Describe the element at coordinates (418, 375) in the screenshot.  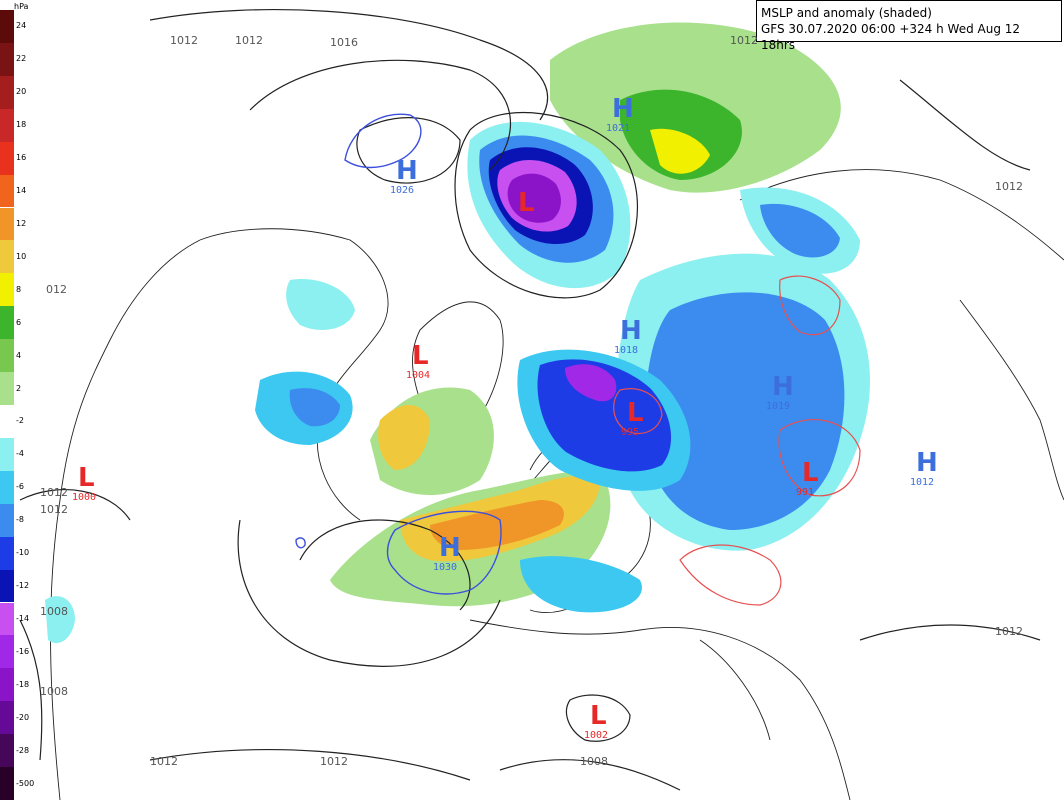
I see `pressure-value: 1004` at that location.